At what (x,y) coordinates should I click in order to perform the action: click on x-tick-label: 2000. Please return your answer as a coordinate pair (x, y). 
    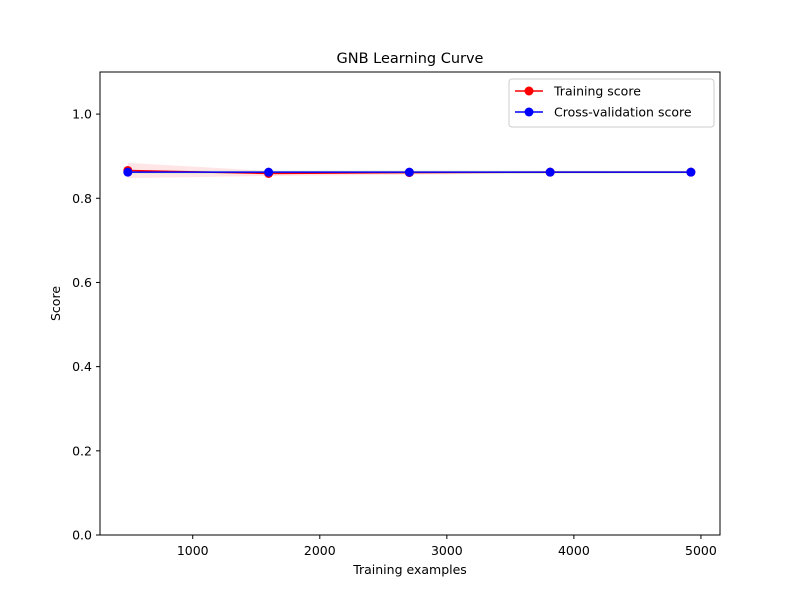
    Looking at the image, I should click on (320, 550).